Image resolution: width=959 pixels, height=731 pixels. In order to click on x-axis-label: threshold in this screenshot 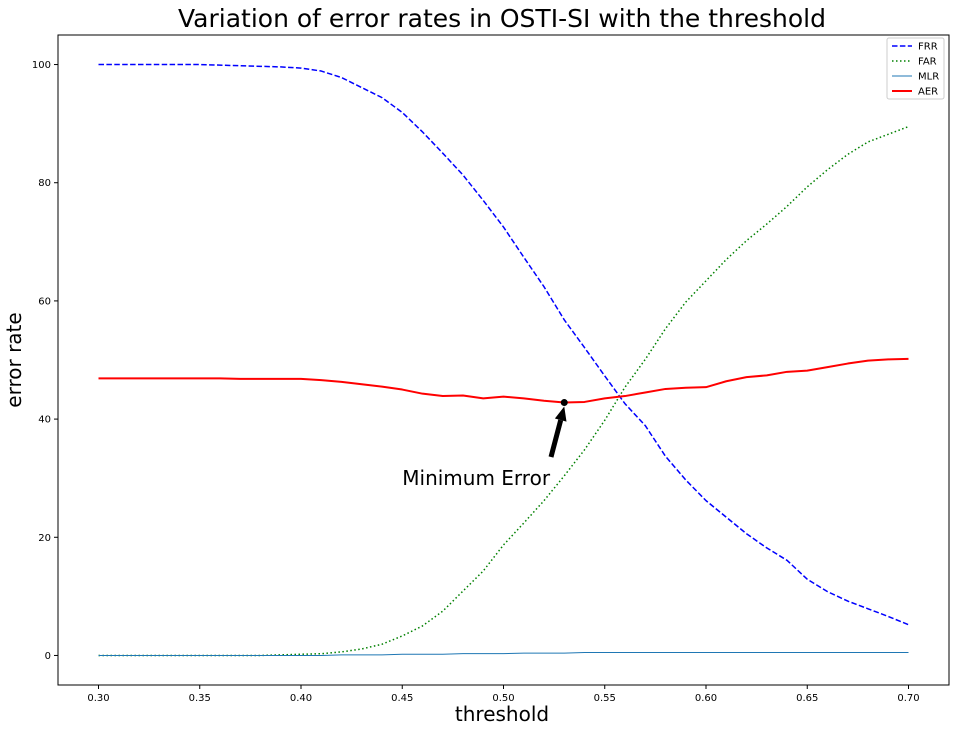, I will do `click(502, 714)`.